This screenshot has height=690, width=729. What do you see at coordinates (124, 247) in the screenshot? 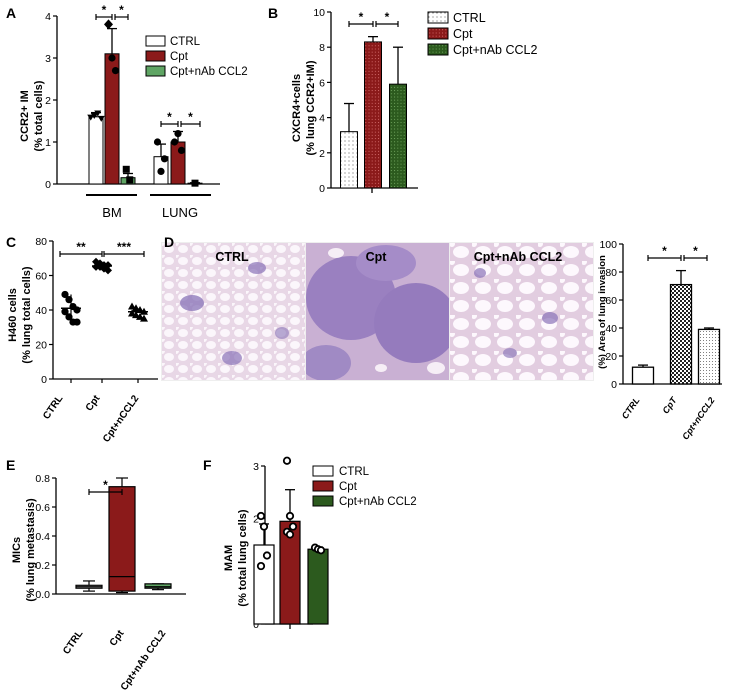
I see `c-sig-star: ***` at bounding box center [124, 247].